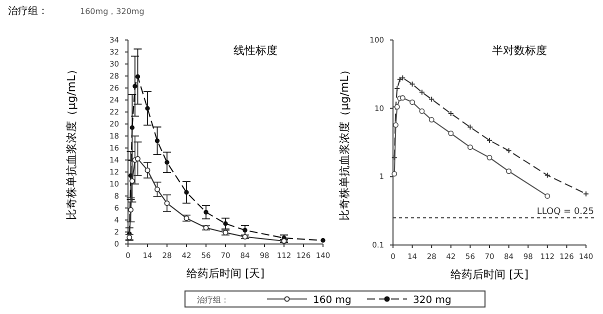 This screenshot has width=603, height=314. What do you see at coordinates (213, 300) in the screenshot?
I see `legend-title: 治疗组：` at bounding box center [213, 300].